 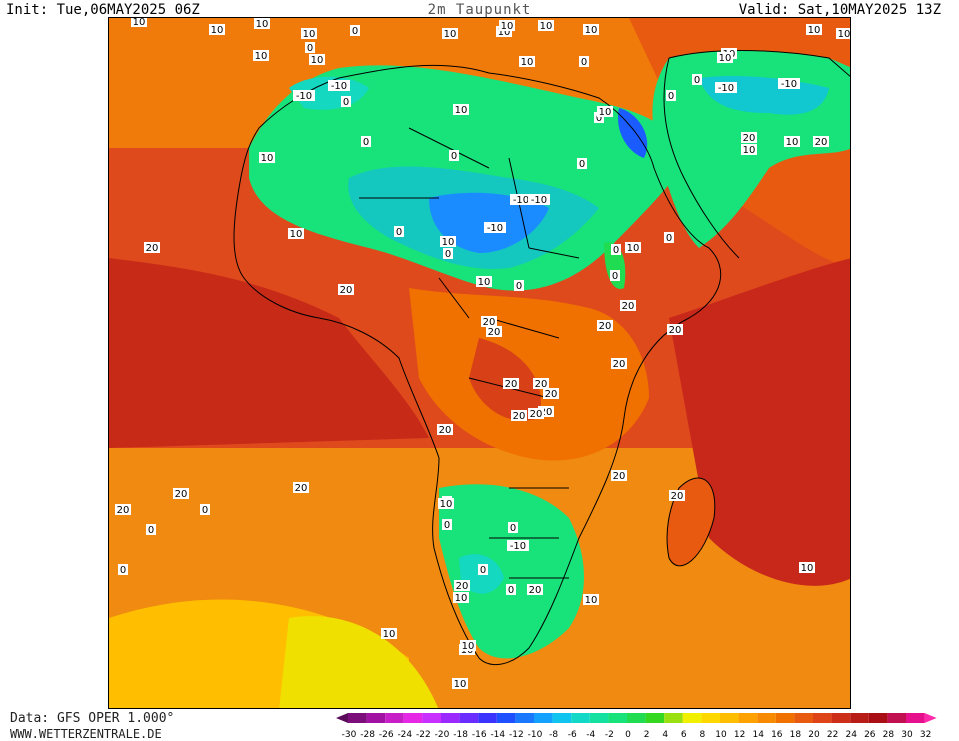 I want to click on legend-tick-label: -20, so click(x=442, y=735).